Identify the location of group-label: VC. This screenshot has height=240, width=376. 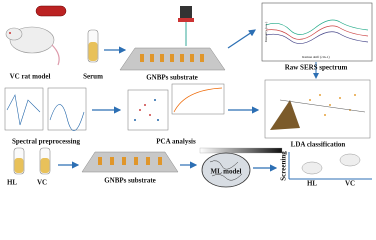
(42, 183).